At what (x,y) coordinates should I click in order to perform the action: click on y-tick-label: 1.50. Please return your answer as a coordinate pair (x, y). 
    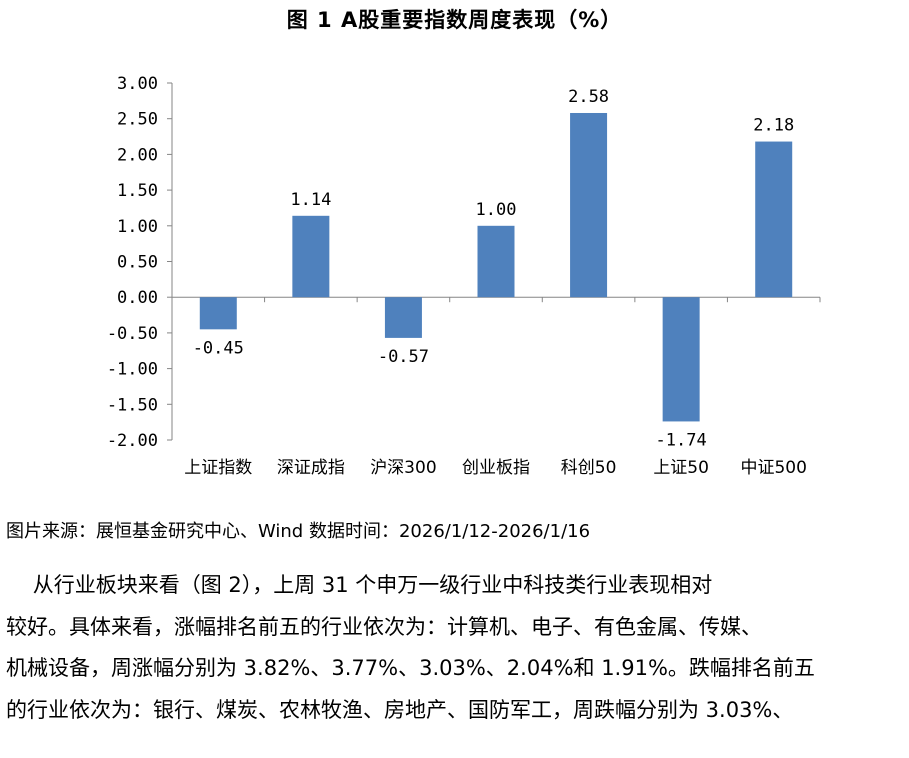
    Looking at the image, I should click on (137, 191).